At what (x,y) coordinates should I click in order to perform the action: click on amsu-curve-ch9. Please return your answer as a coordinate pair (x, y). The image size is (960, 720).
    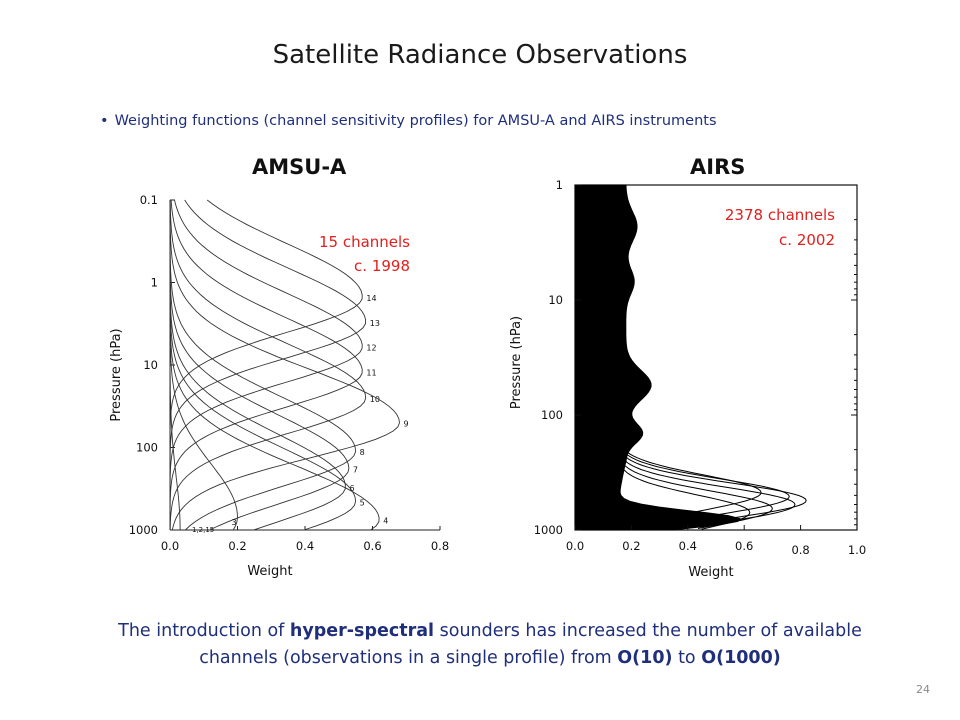
    Looking at the image, I should click on (284, 365).